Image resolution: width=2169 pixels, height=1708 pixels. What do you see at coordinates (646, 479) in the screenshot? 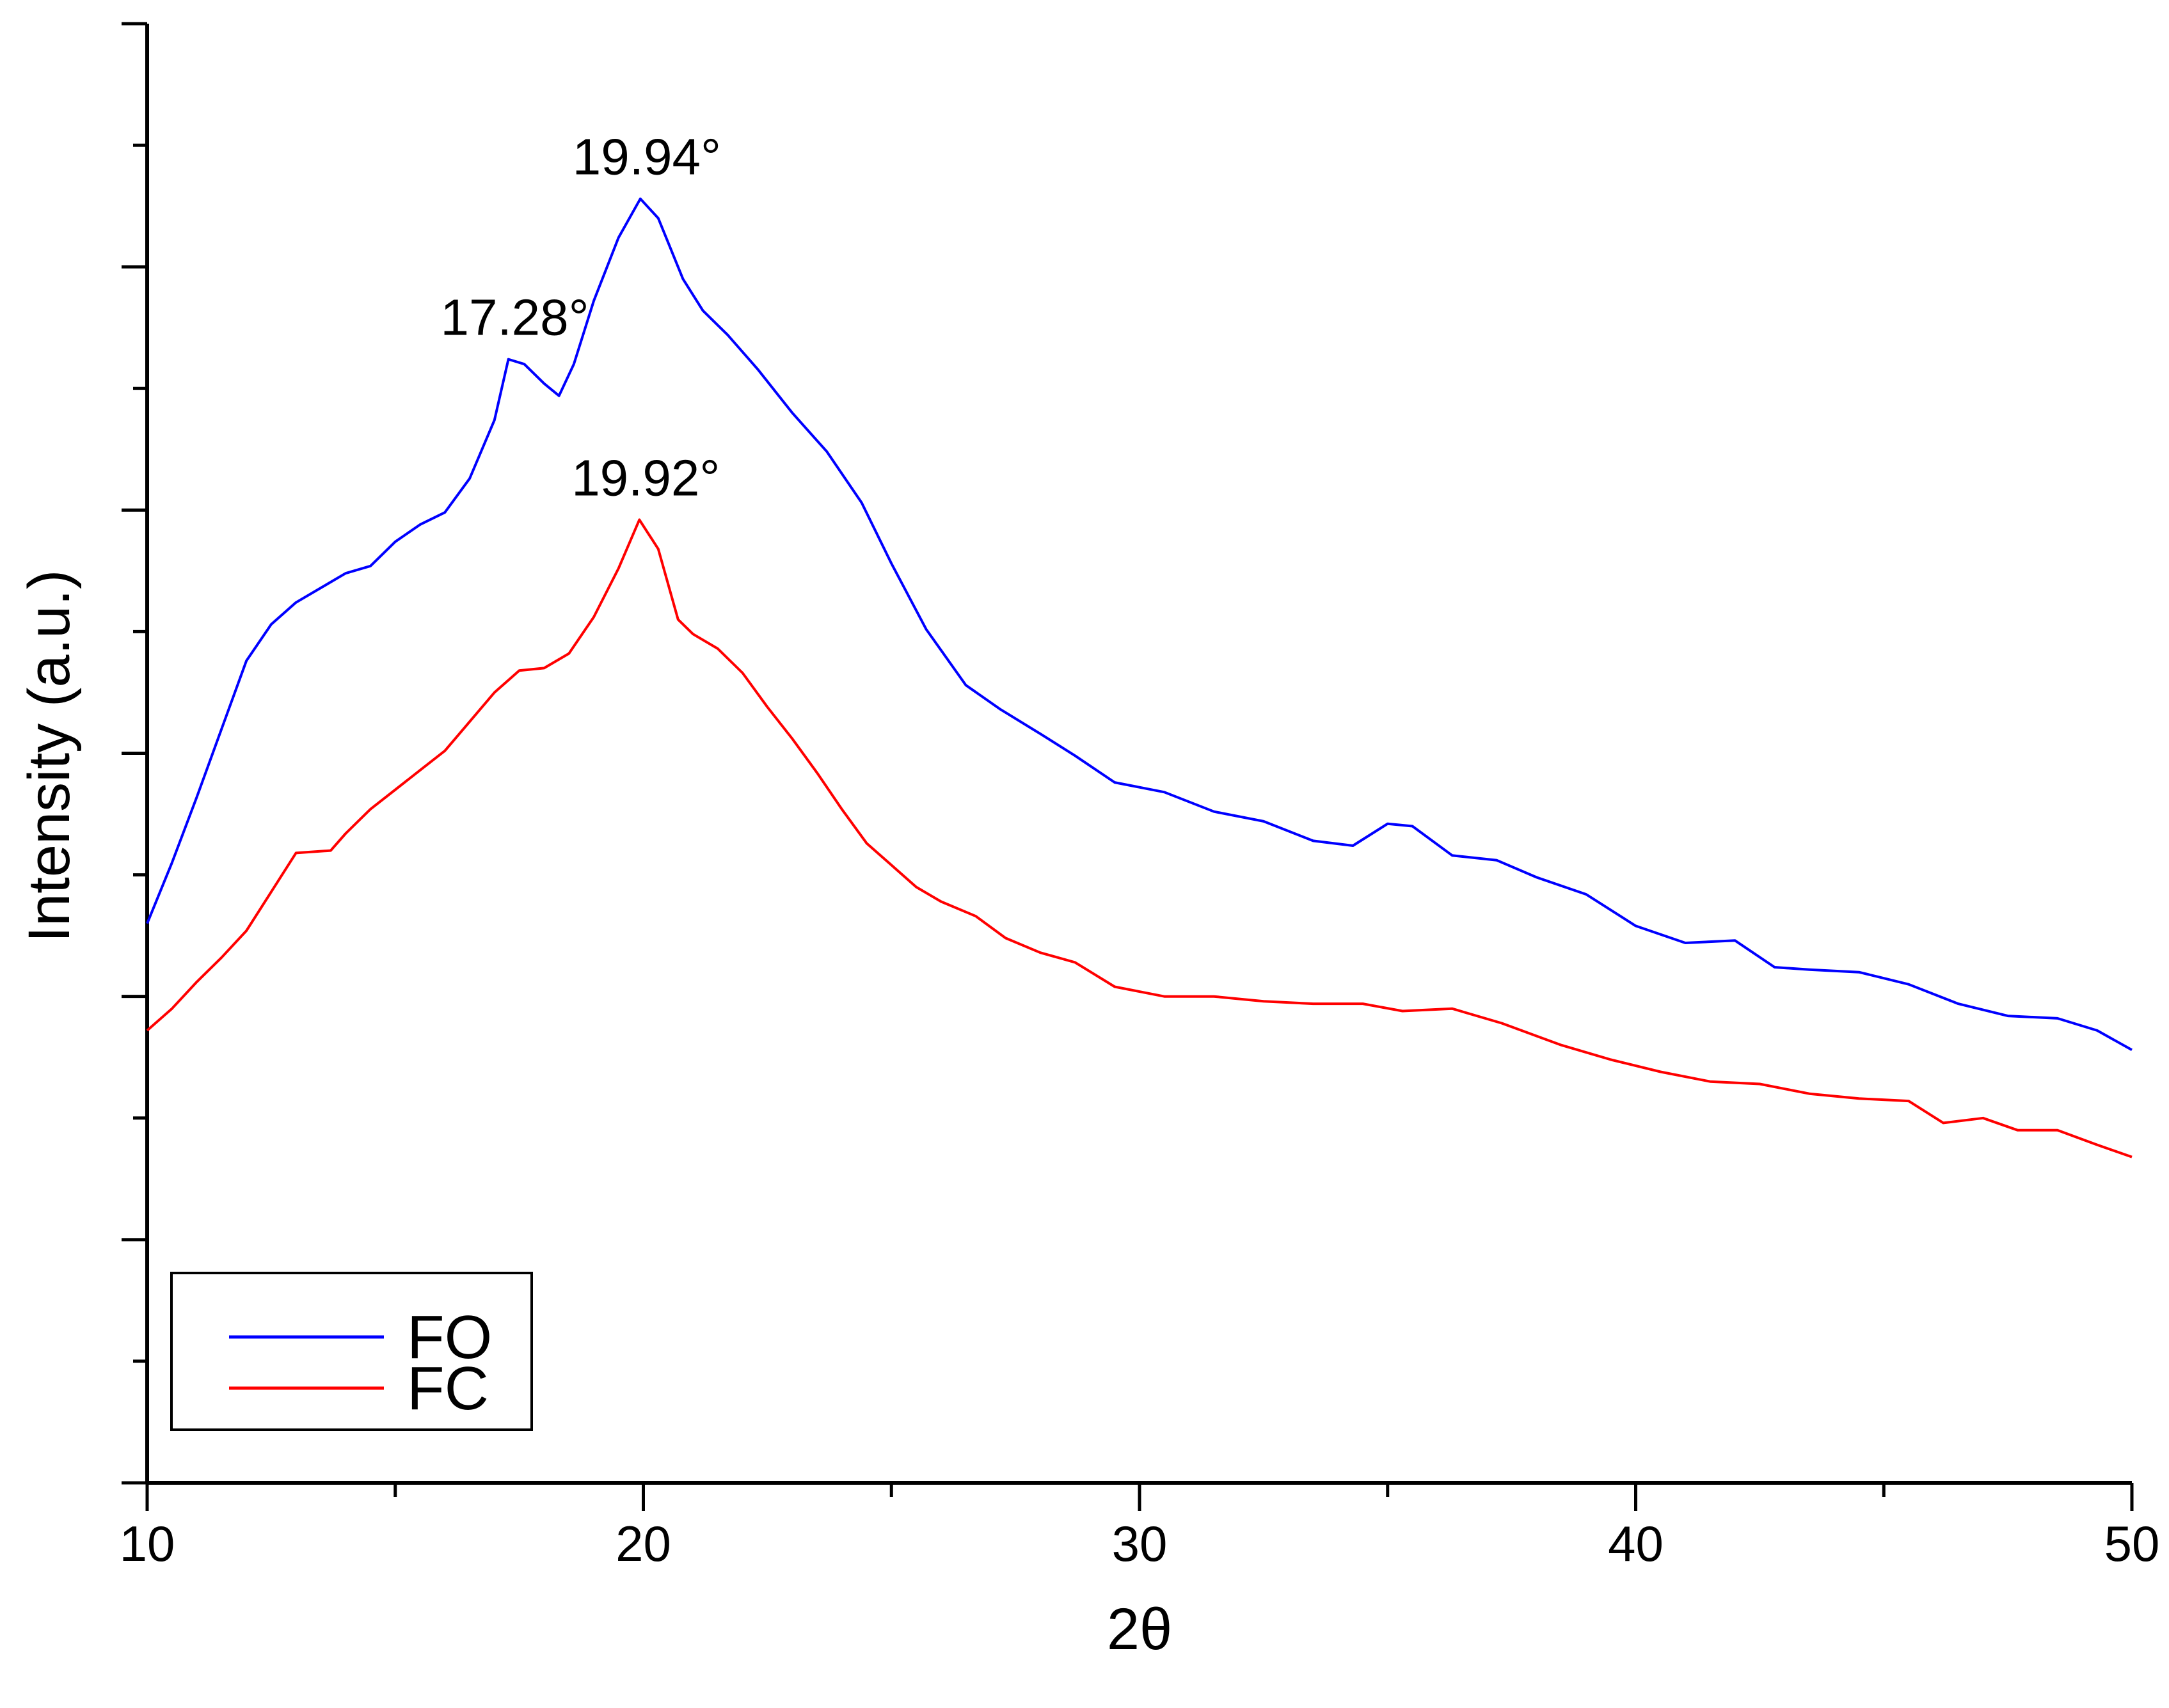
I see `peak-annotation: 19.92°` at bounding box center [646, 479].